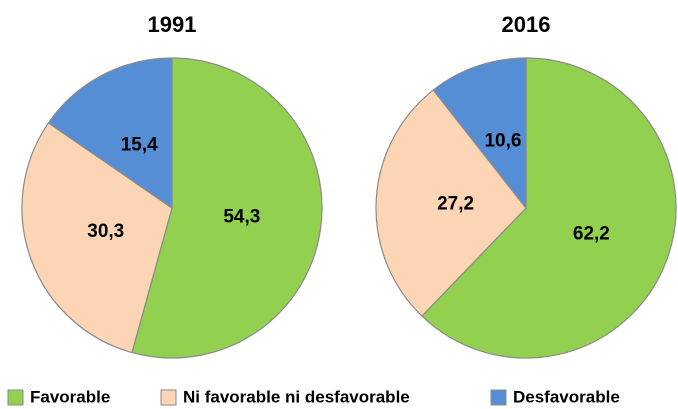 The image size is (678, 409). I want to click on data-label: 62,2, so click(591, 233).